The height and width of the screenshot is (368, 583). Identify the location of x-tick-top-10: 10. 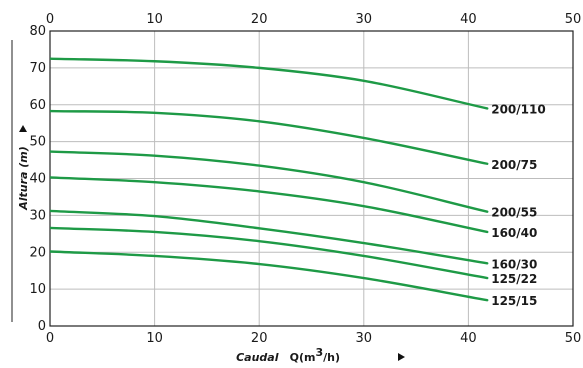
(154, 19).